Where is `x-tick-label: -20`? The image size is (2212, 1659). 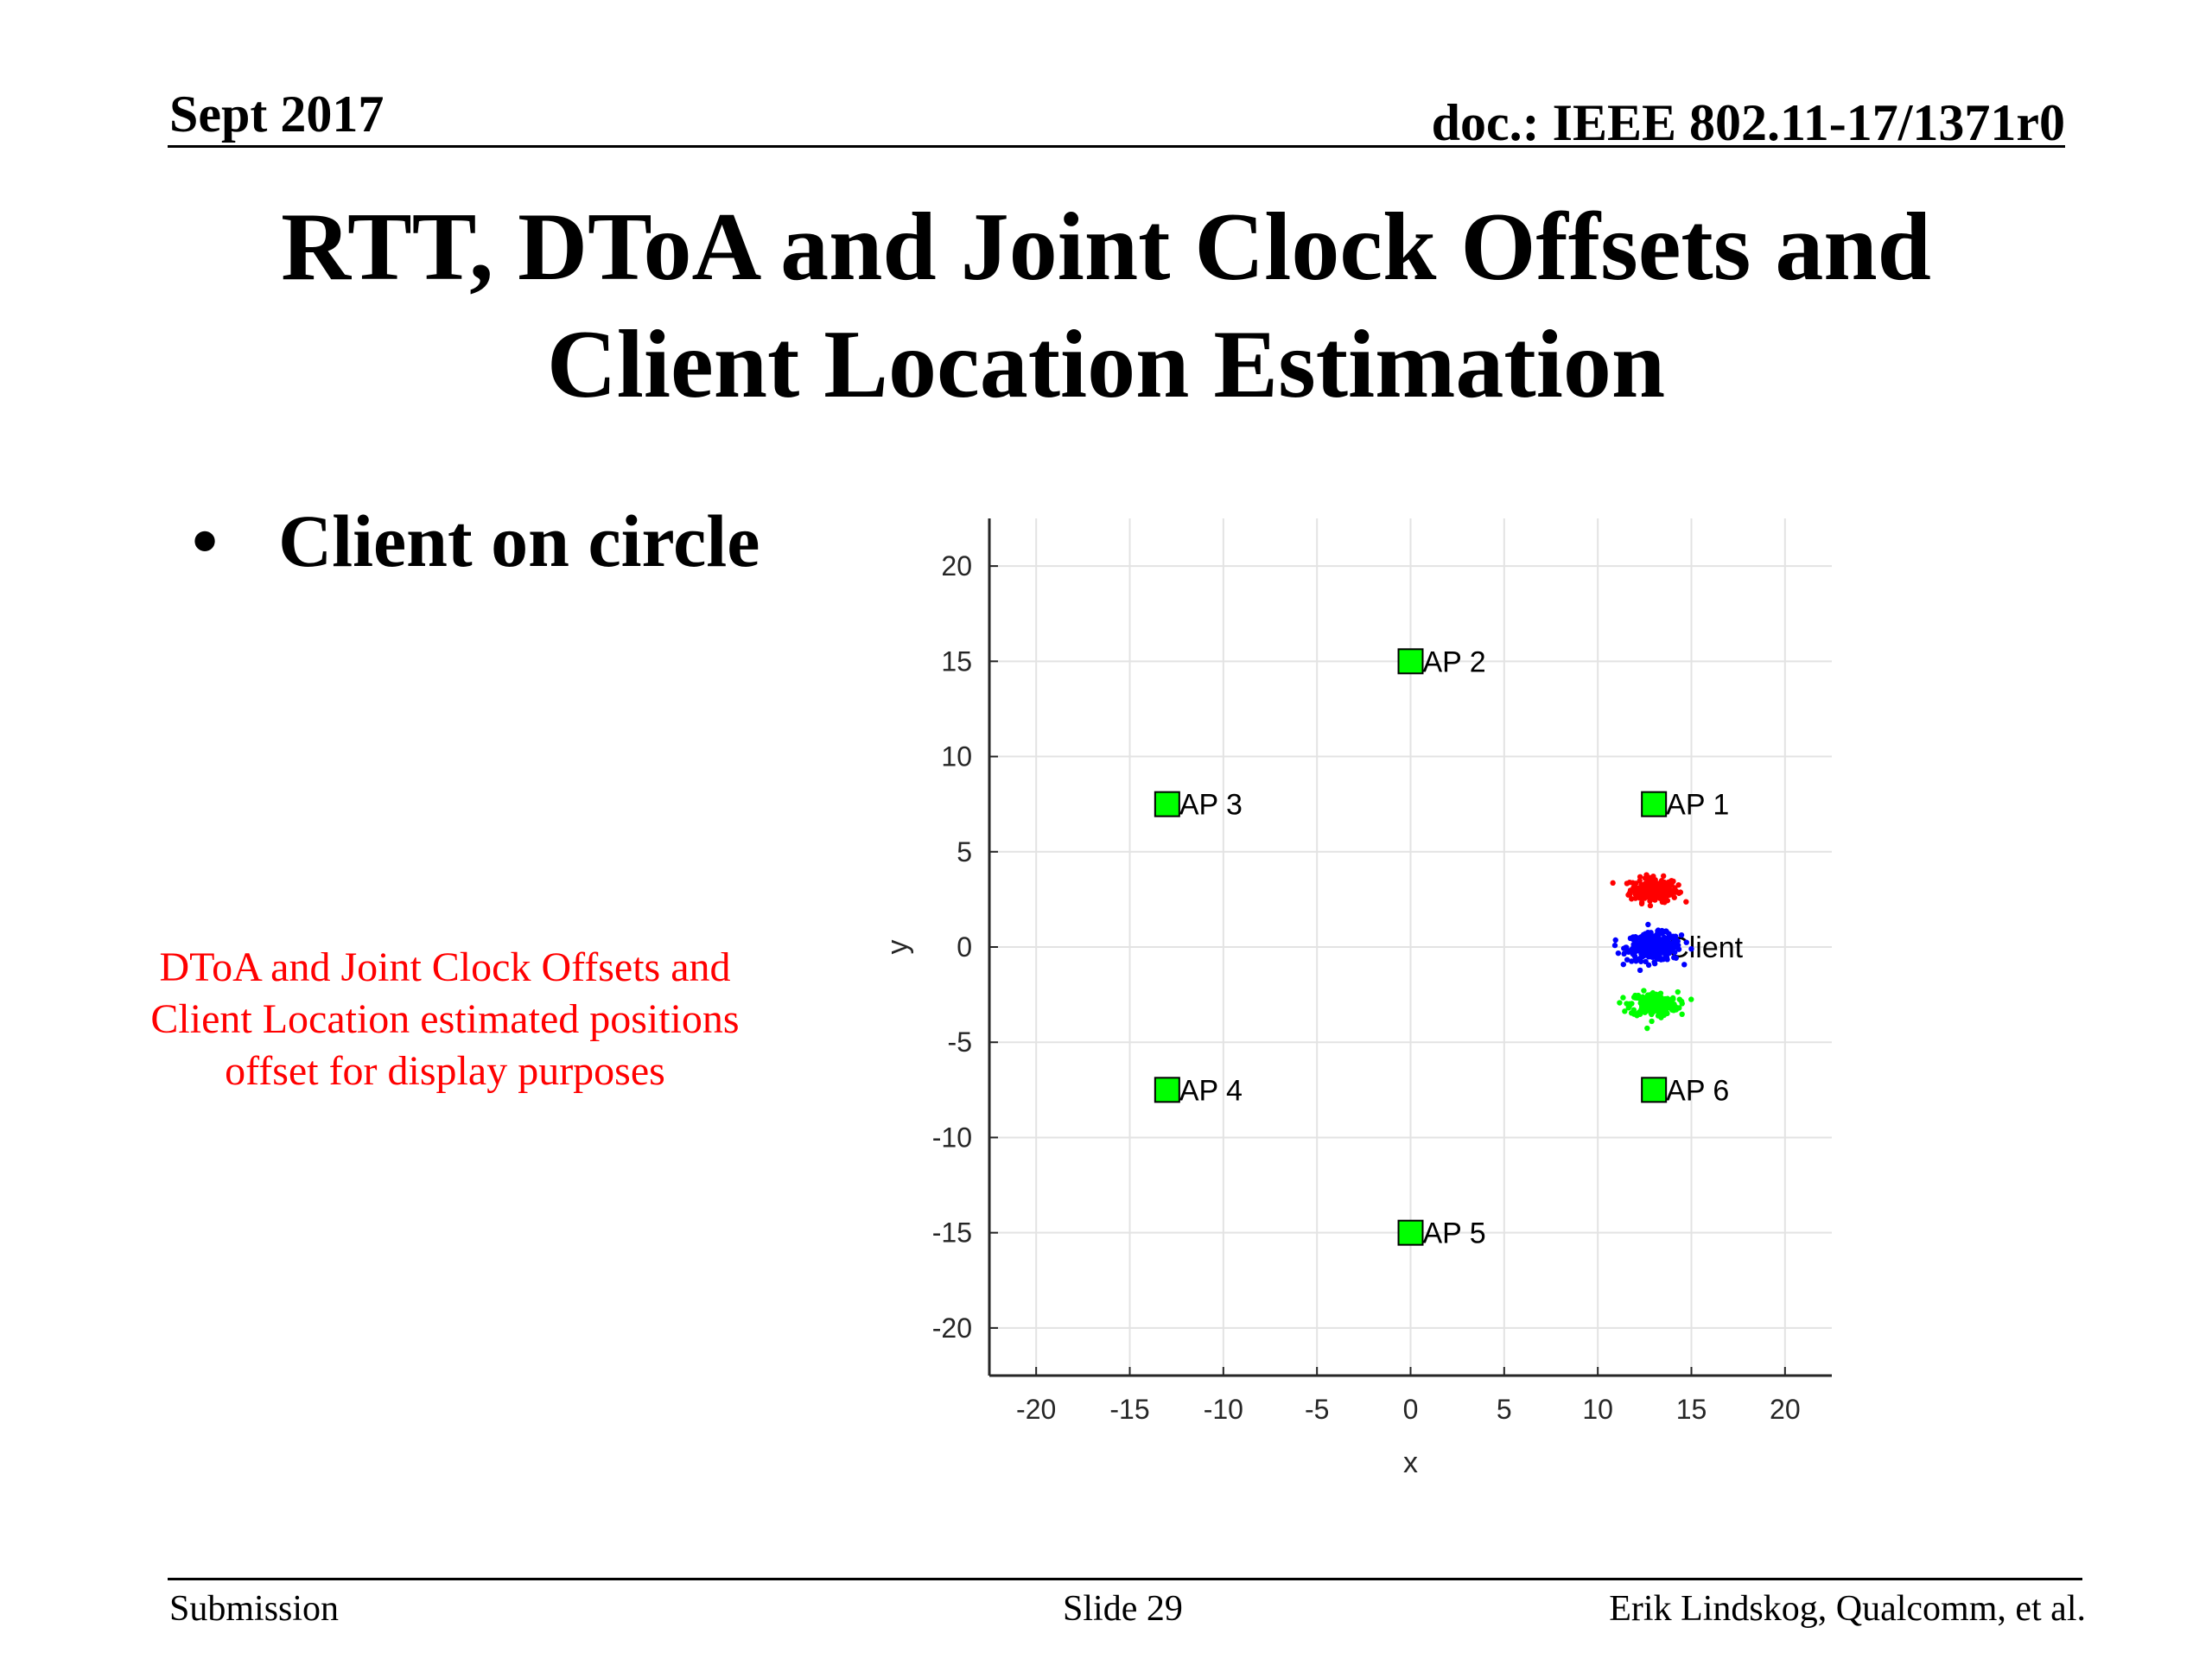 x-tick-label: -20 is located at coordinates (1036, 1409).